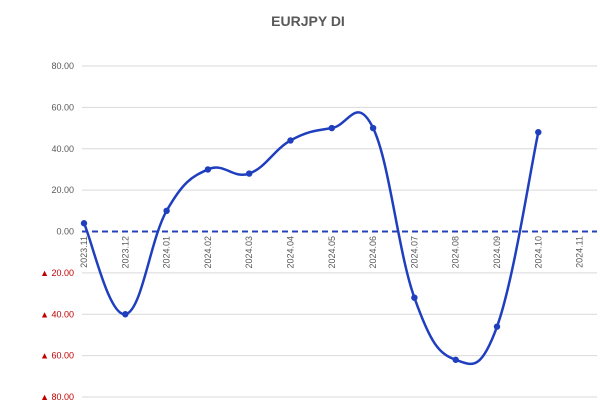 This screenshot has width=600, height=406. Describe the element at coordinates (62, 66) in the screenshot. I see `y-tick-label: 80.00` at that location.